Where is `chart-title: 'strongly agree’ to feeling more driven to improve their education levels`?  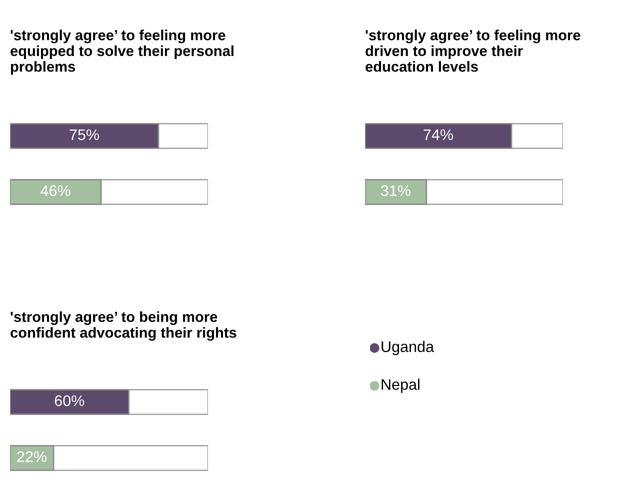 chart-title: 'strongly agree’ to feeling more driven to improve their education levels is located at coordinates (473, 51).